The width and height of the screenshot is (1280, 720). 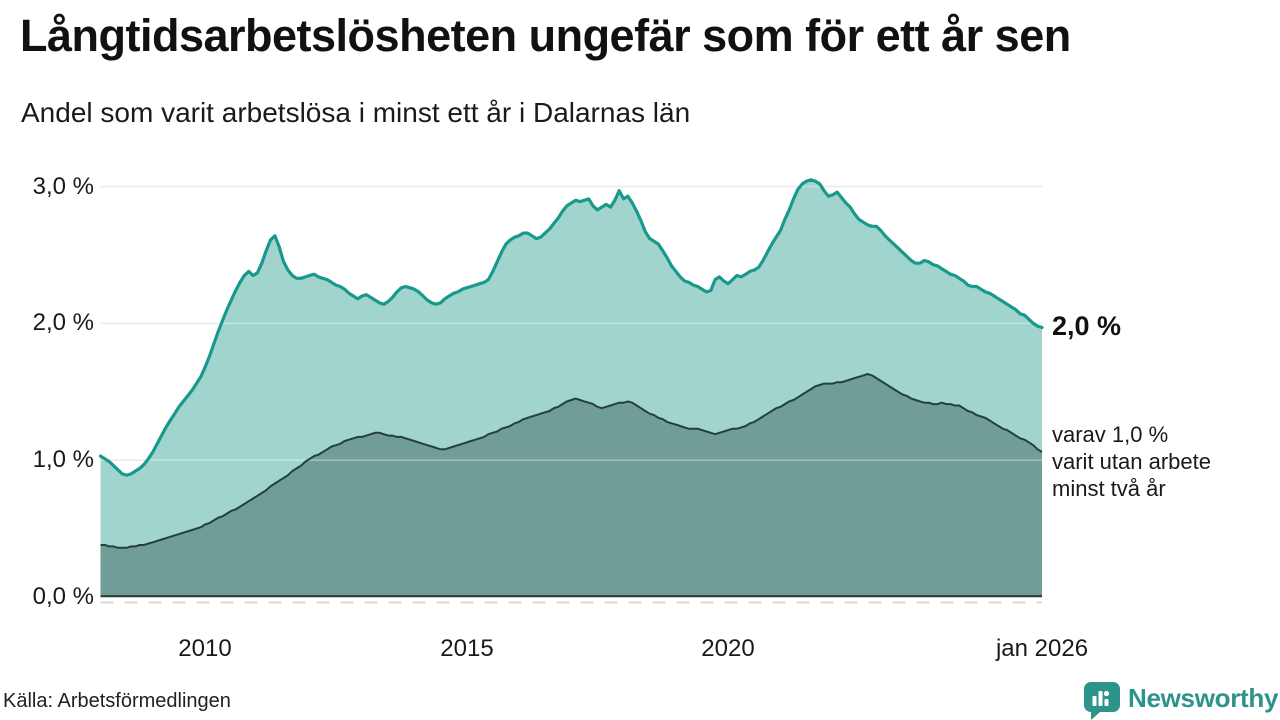 What do you see at coordinates (63, 186) in the screenshot?
I see `y-axis-tick-label-3: 3,0 %` at bounding box center [63, 186].